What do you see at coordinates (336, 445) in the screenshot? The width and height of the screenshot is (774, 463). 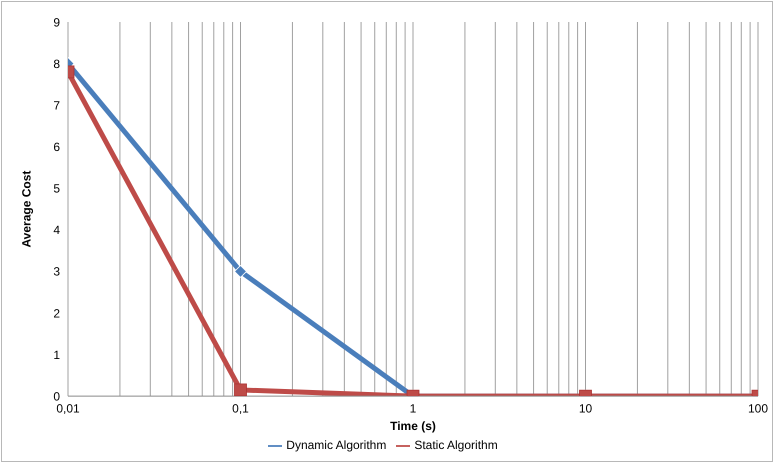 I see `legend-label: Dynamic Algorithm` at bounding box center [336, 445].